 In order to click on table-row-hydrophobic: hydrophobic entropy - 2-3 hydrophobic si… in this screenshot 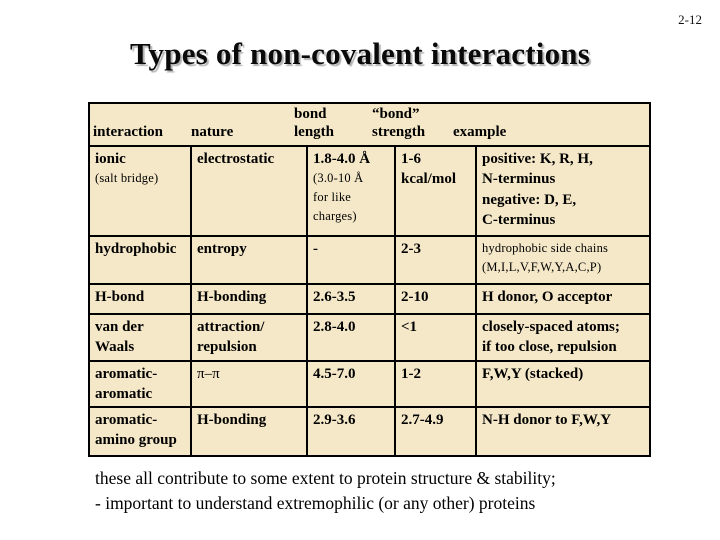, I will do `click(369, 259)`.